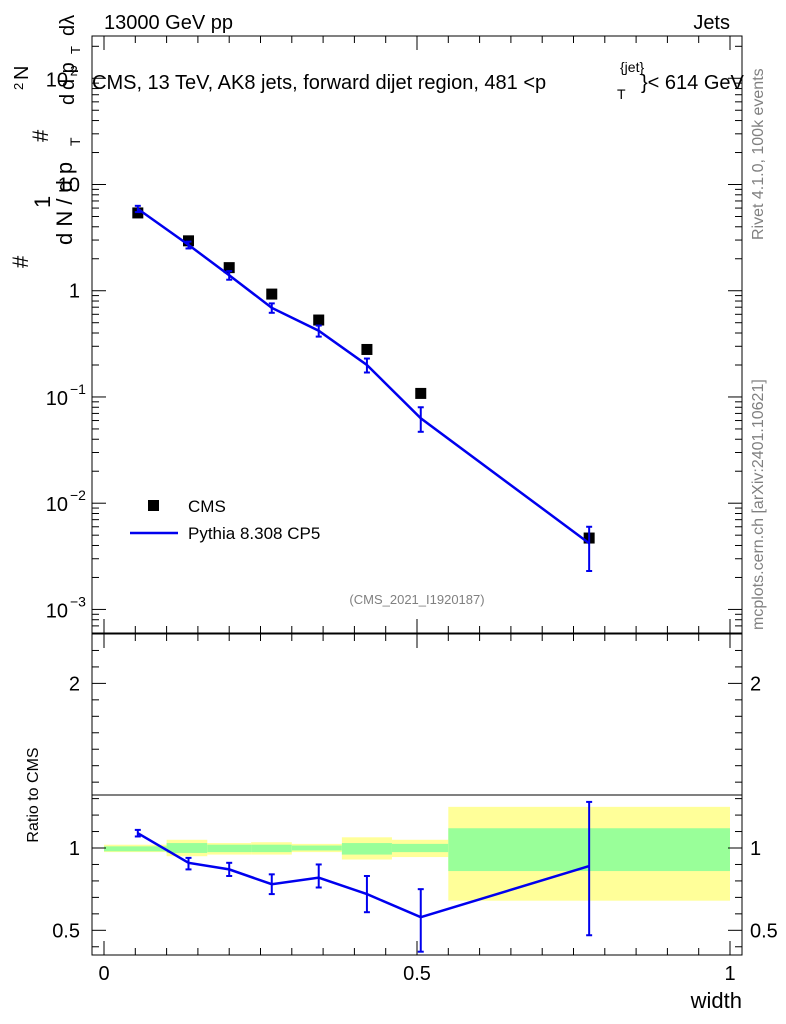 This screenshot has width=786, height=1024. Describe the element at coordinates (68, 99) in the screenshot. I see `y-label-d: d` at that location.